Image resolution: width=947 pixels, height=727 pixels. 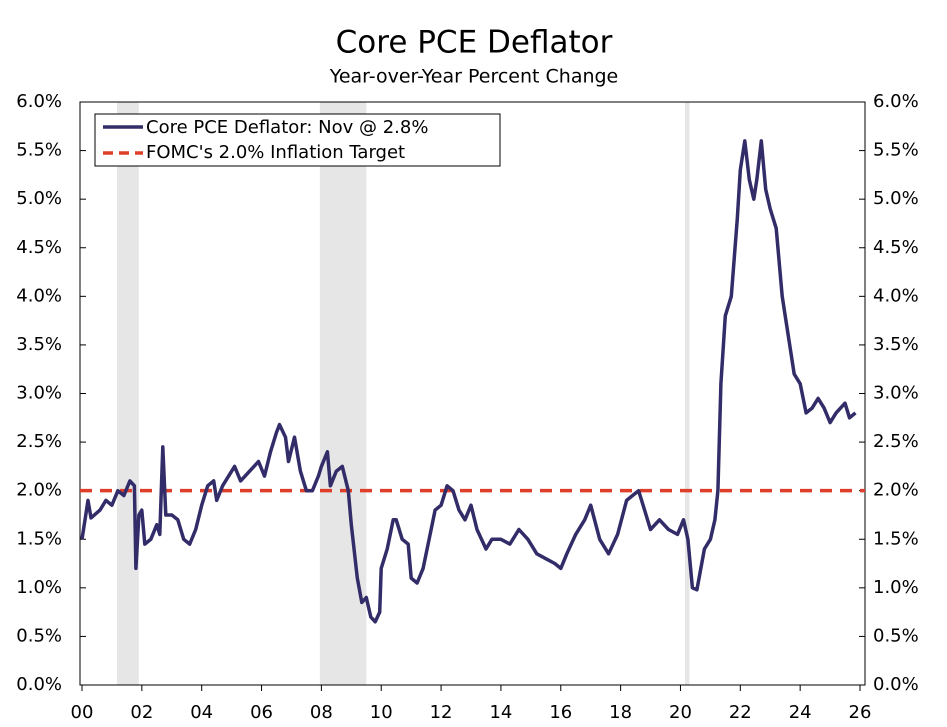 I want to click on y2-tick-label: 1.0%, so click(x=896, y=587).